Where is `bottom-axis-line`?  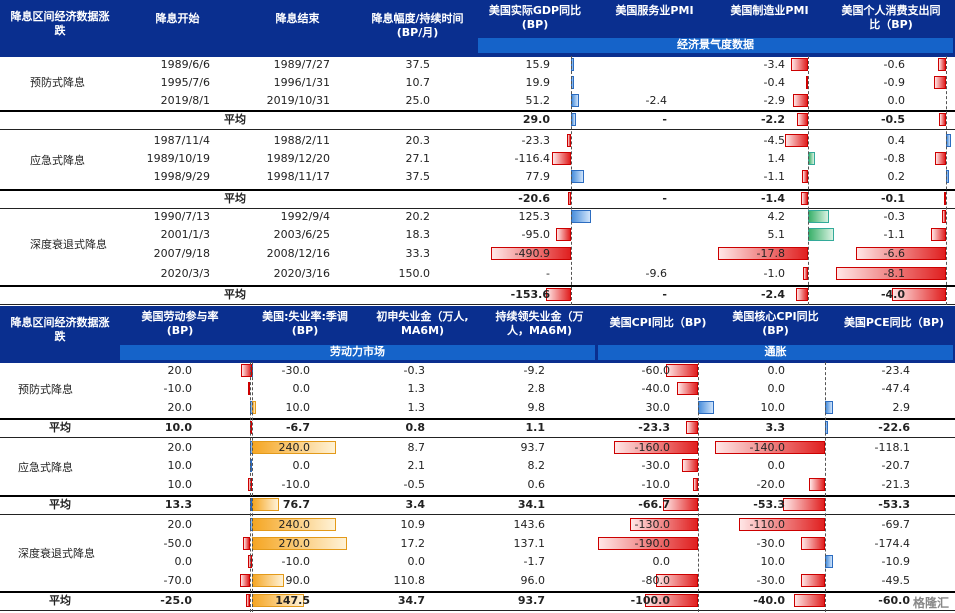 bottom-axis-line is located at coordinates (250, 487).